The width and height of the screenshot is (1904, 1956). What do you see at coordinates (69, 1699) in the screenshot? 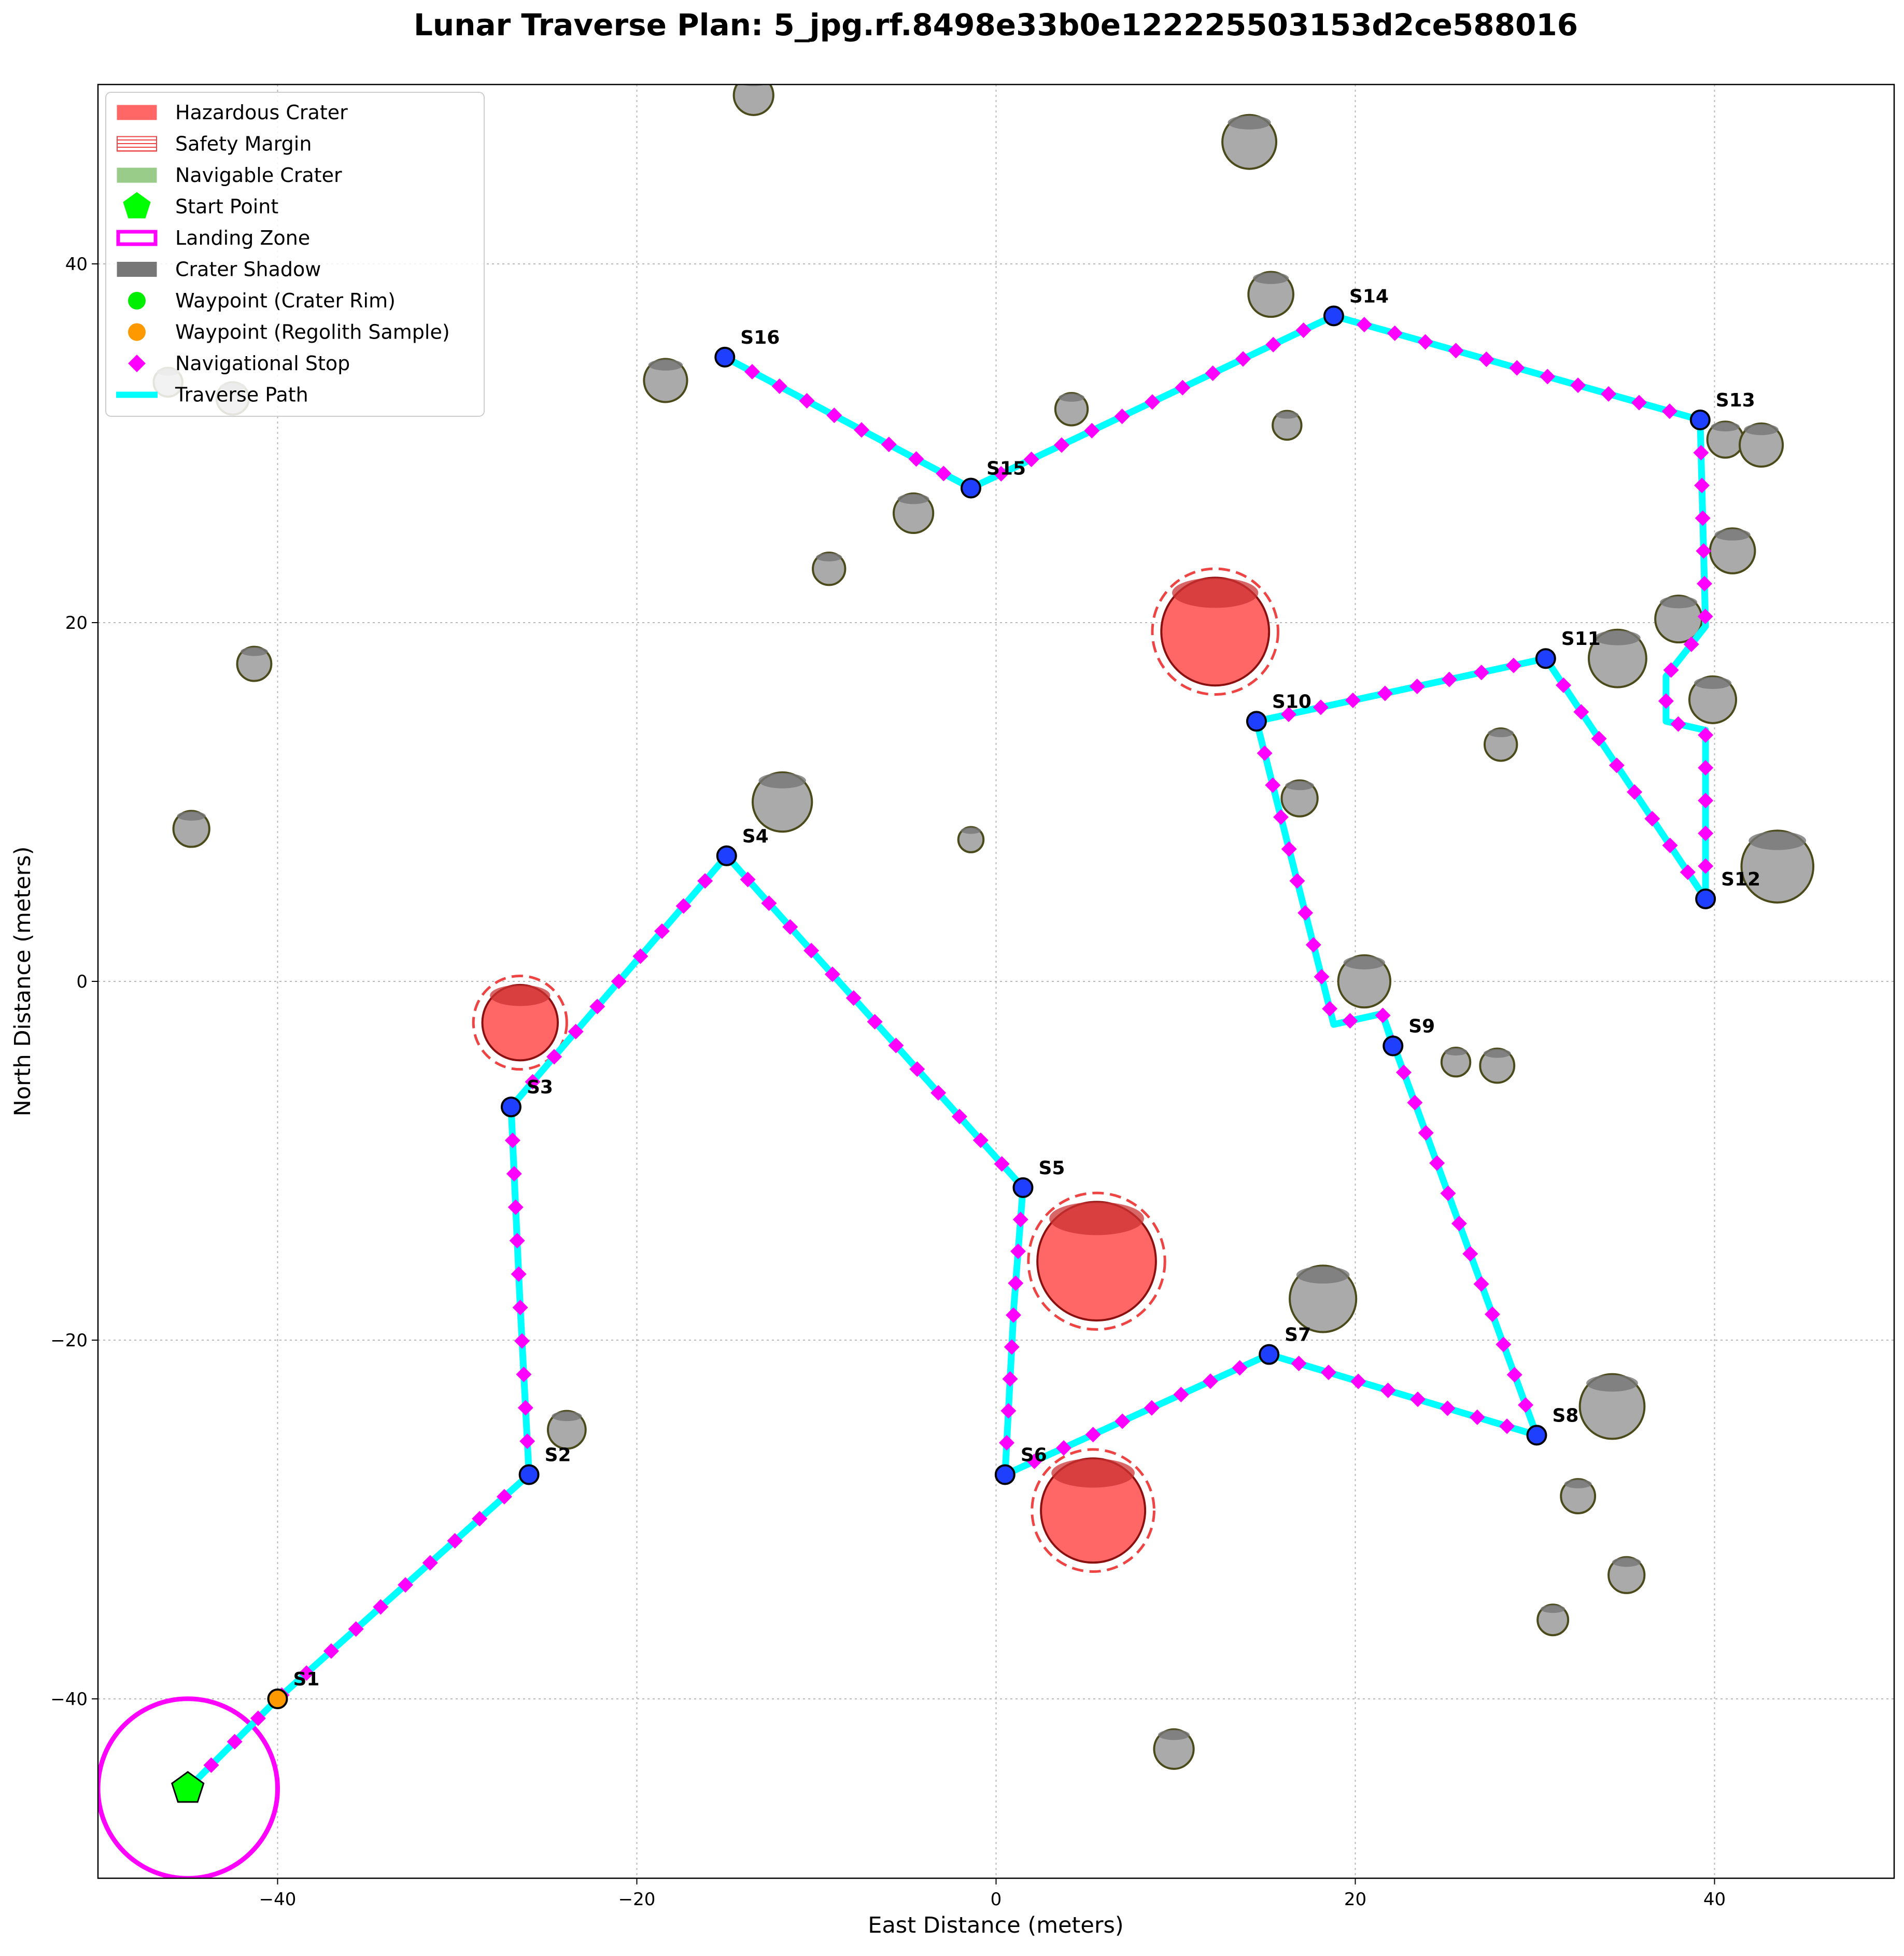
I see `y-tick-label: −40` at bounding box center [69, 1699].